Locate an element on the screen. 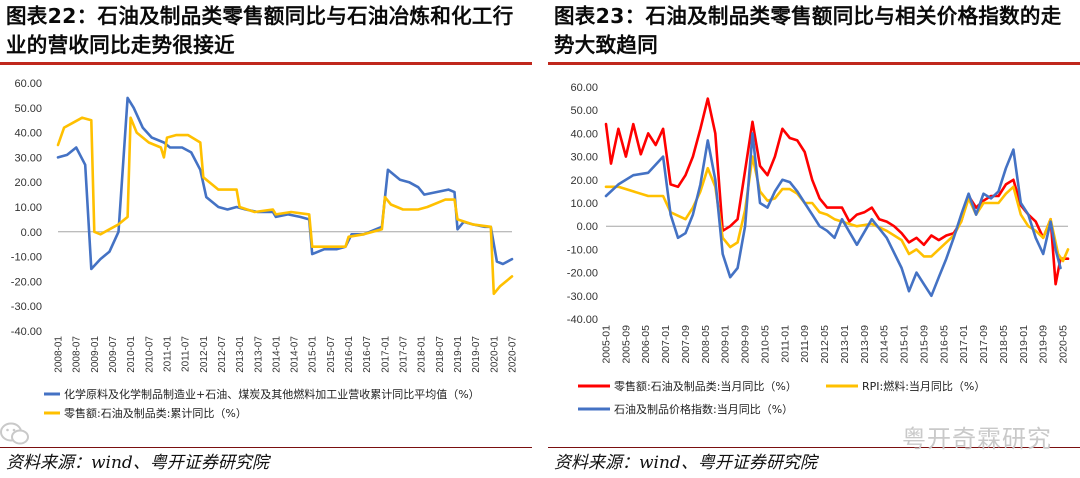  x-tick-label: 2018-01 is located at coordinates (422, 354).